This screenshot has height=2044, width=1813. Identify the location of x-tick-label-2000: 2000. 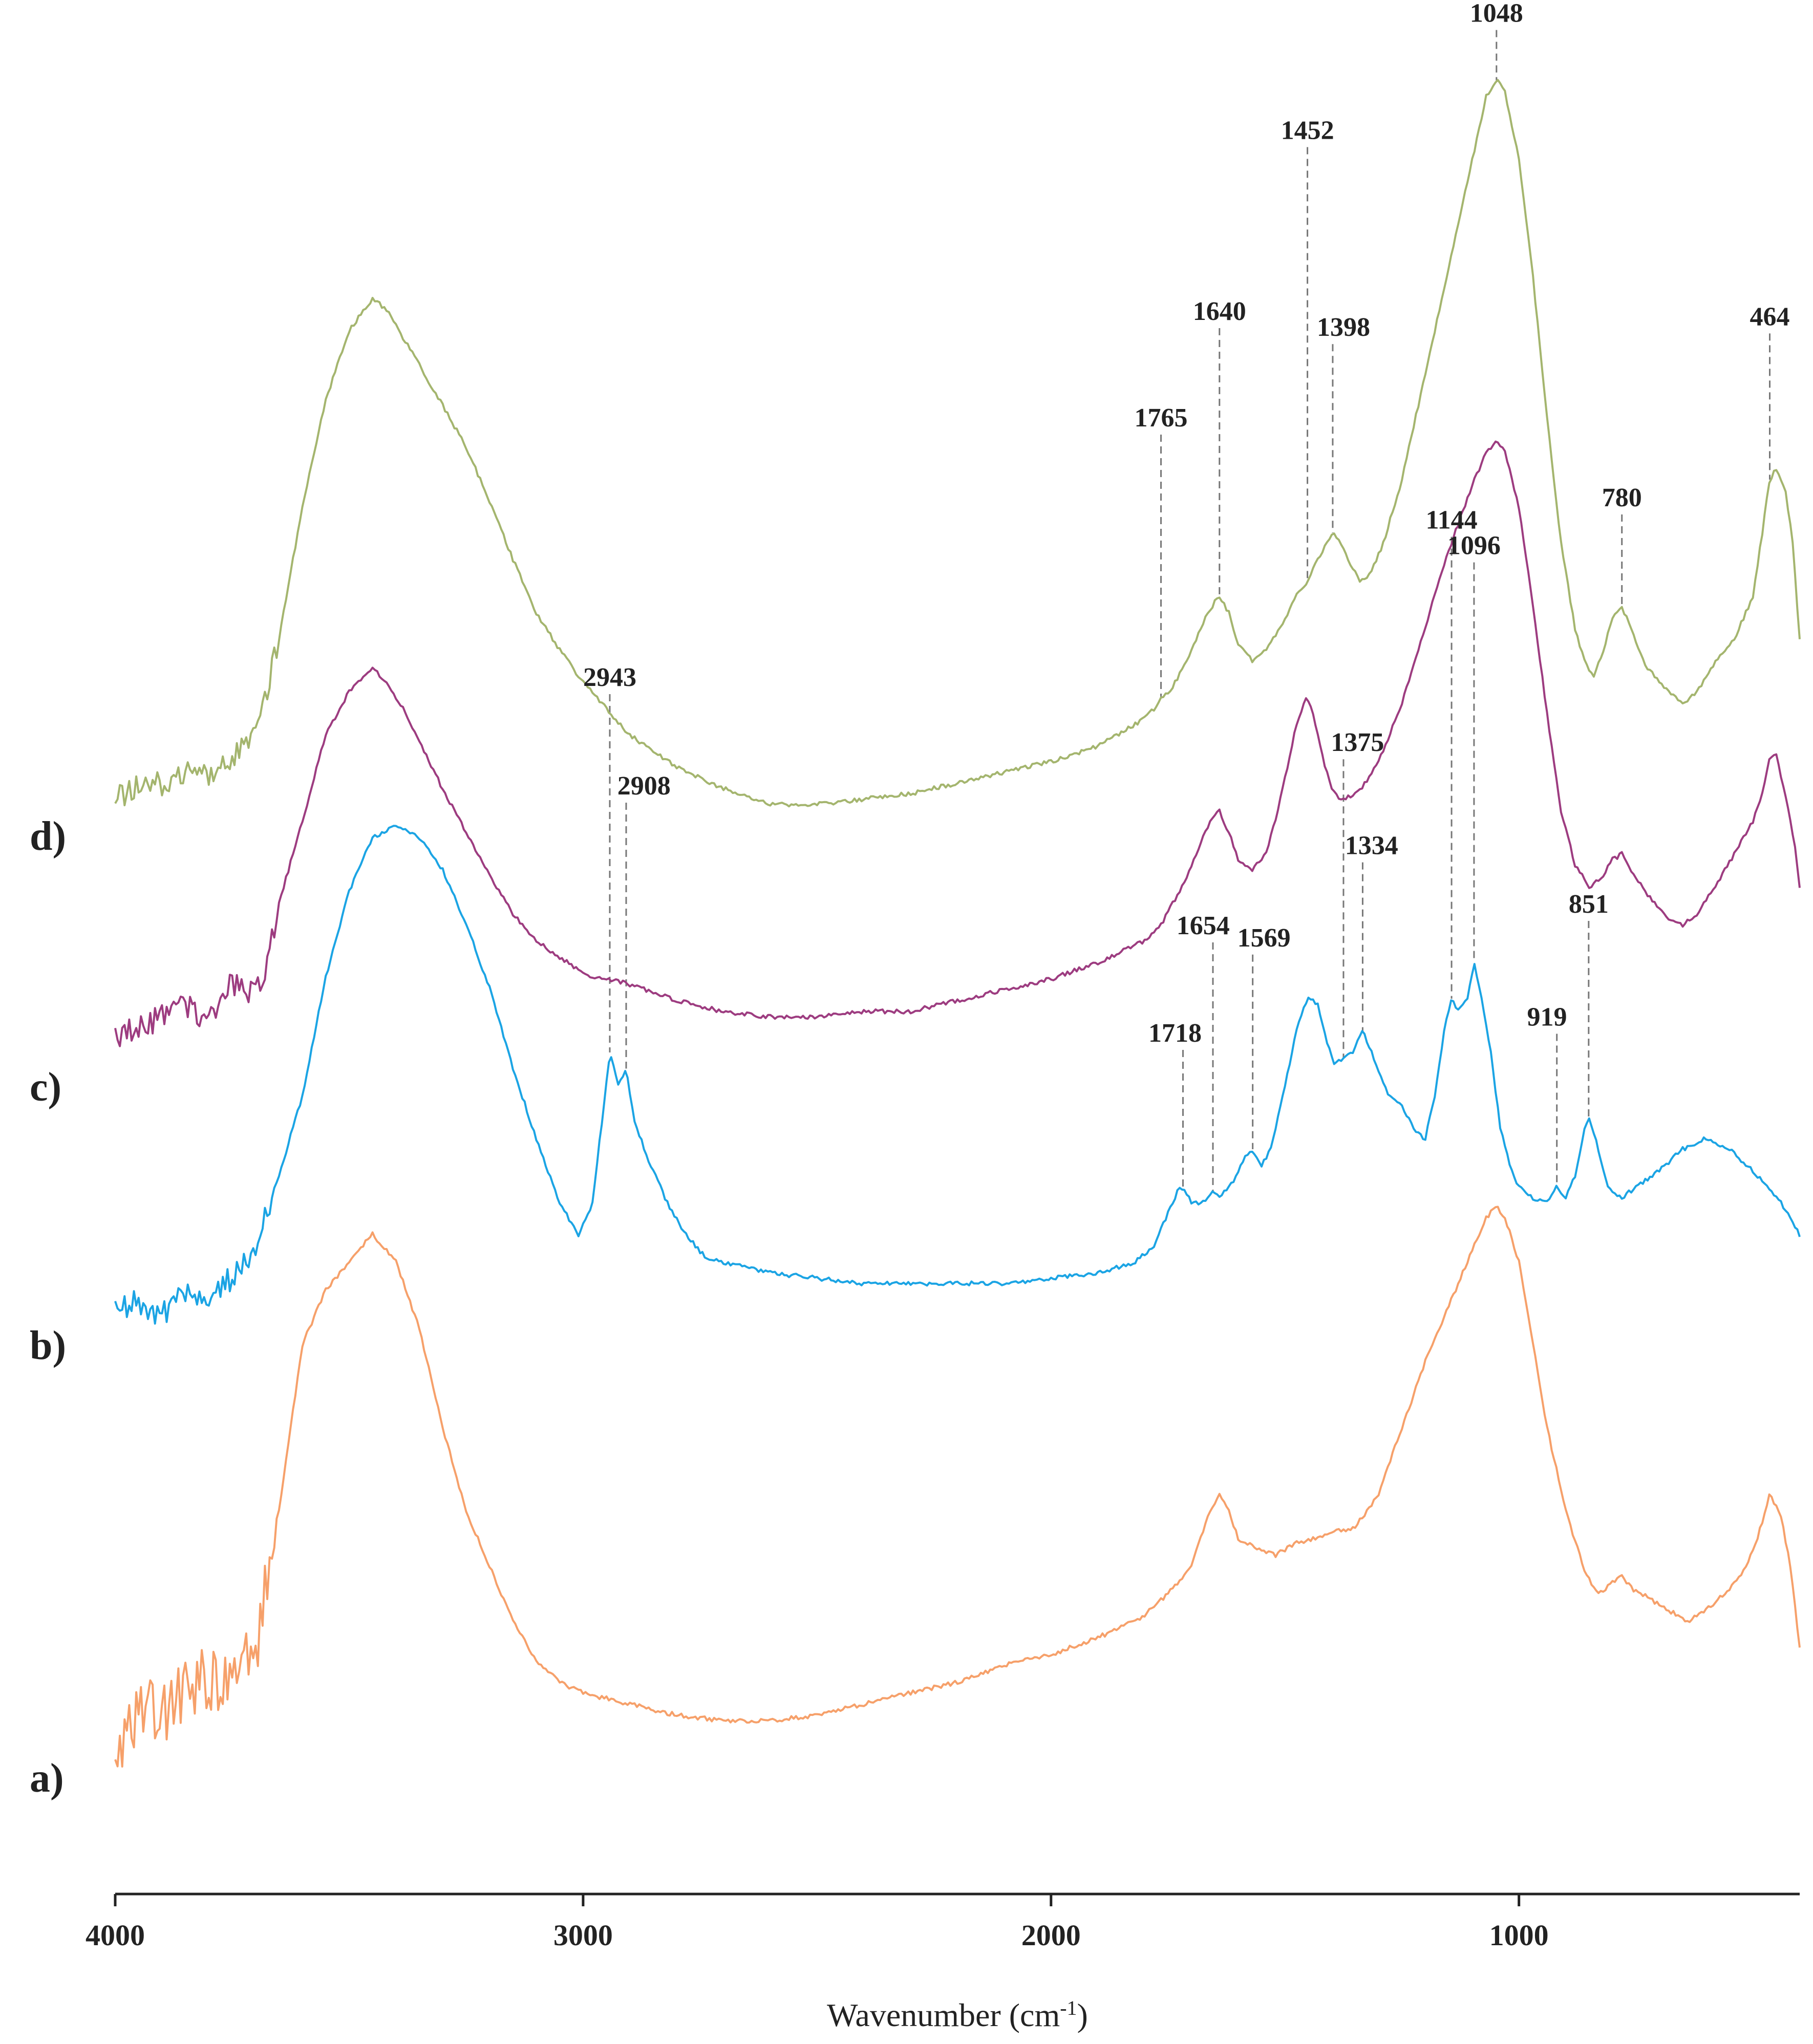
(1051, 1935).